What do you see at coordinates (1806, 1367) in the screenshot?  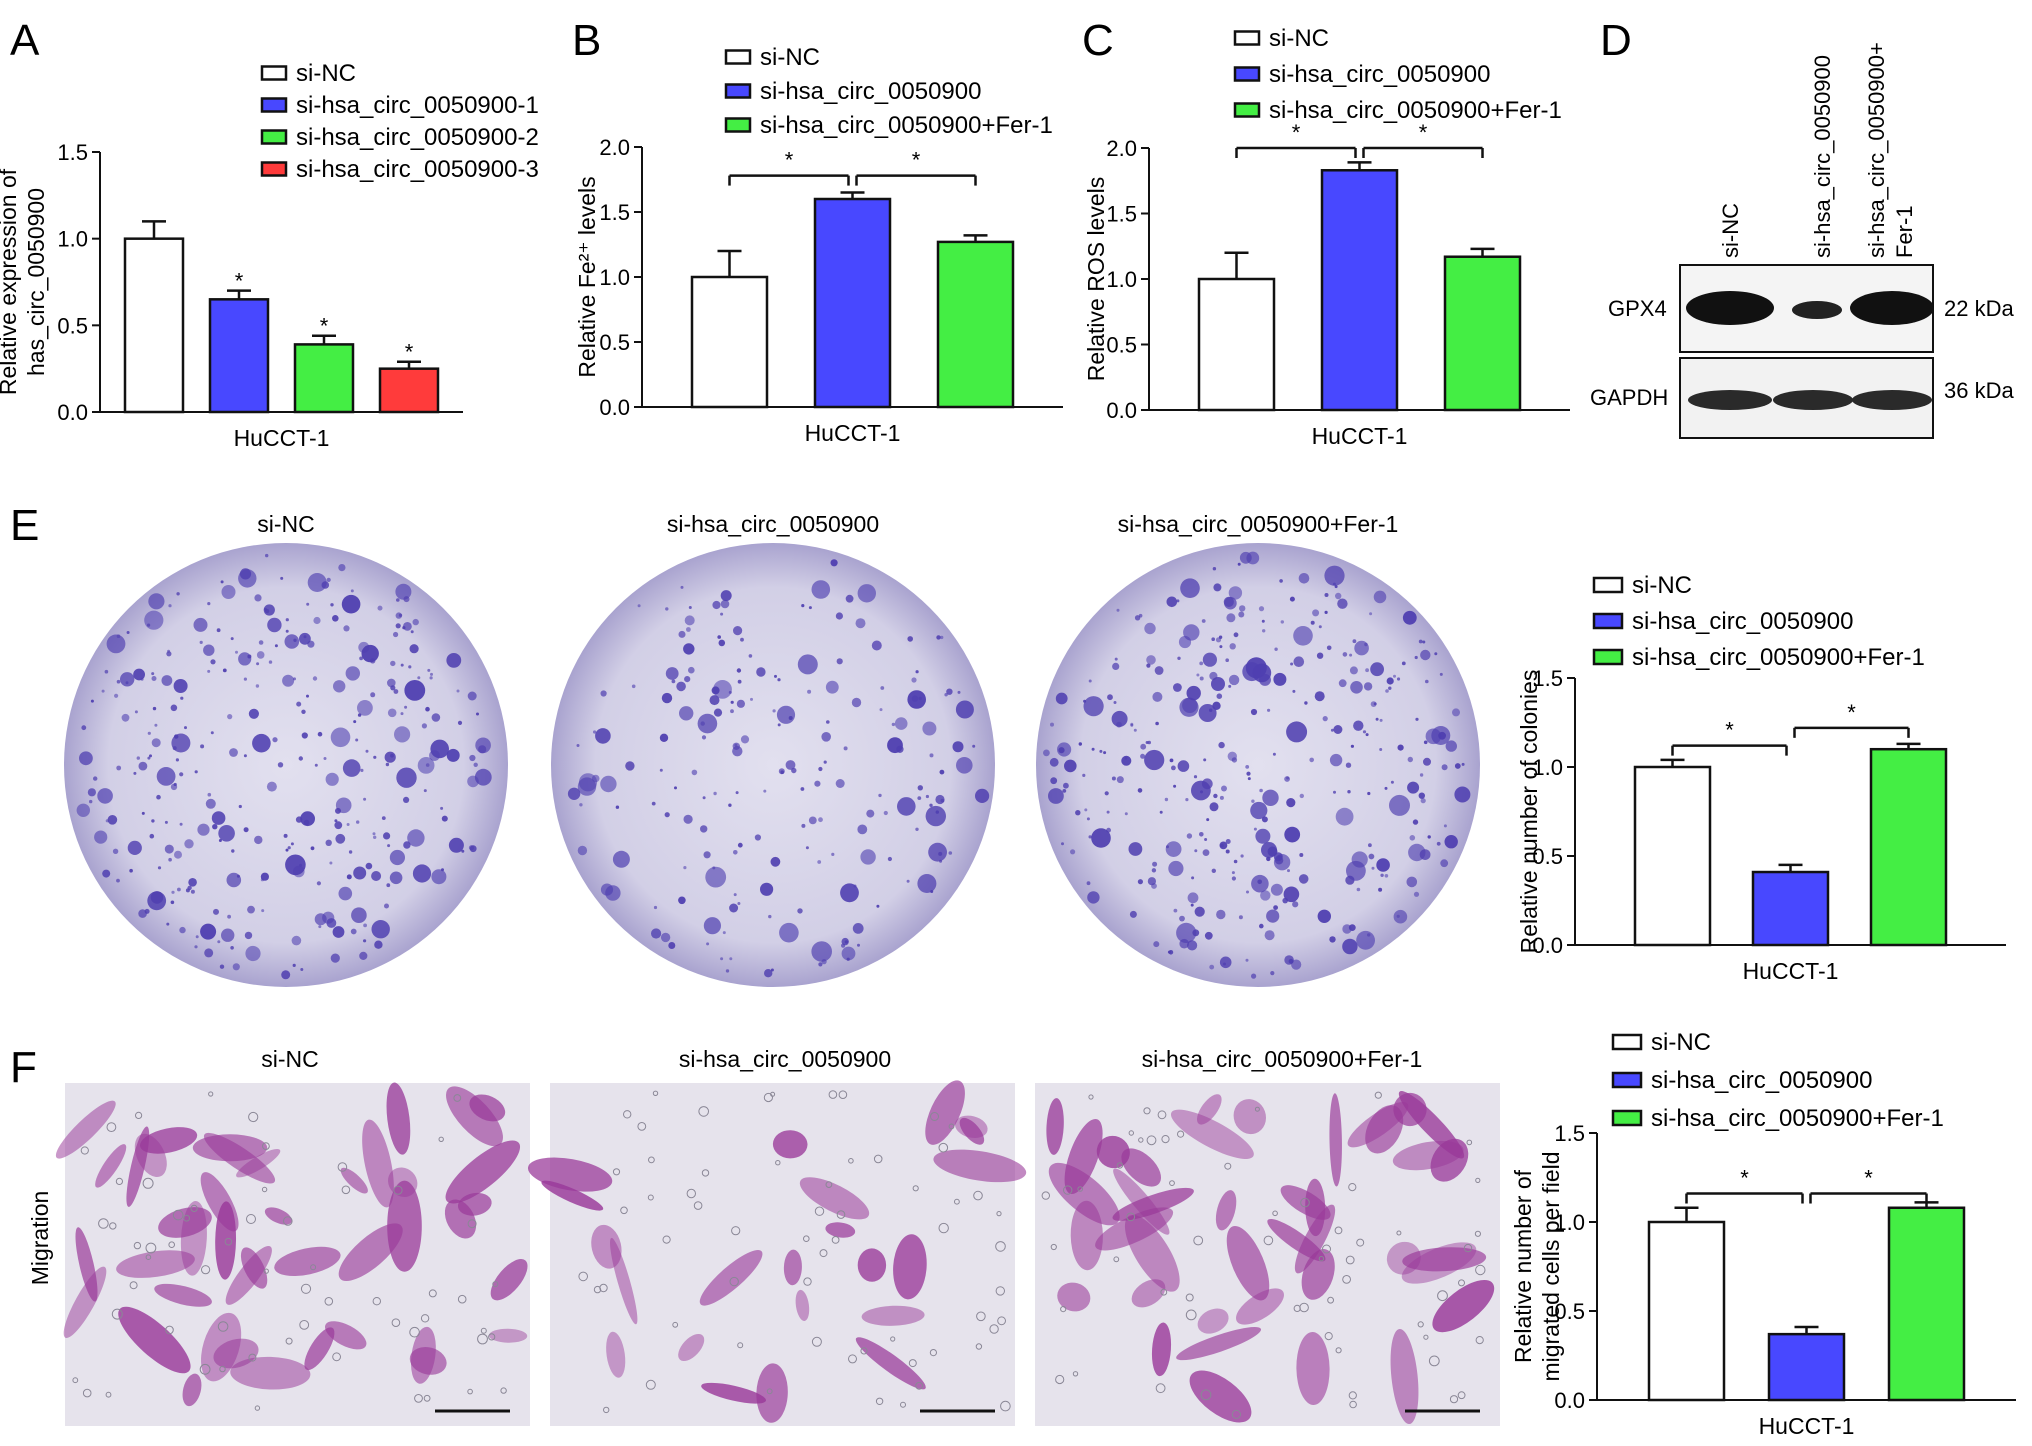 I see `bar` at bounding box center [1806, 1367].